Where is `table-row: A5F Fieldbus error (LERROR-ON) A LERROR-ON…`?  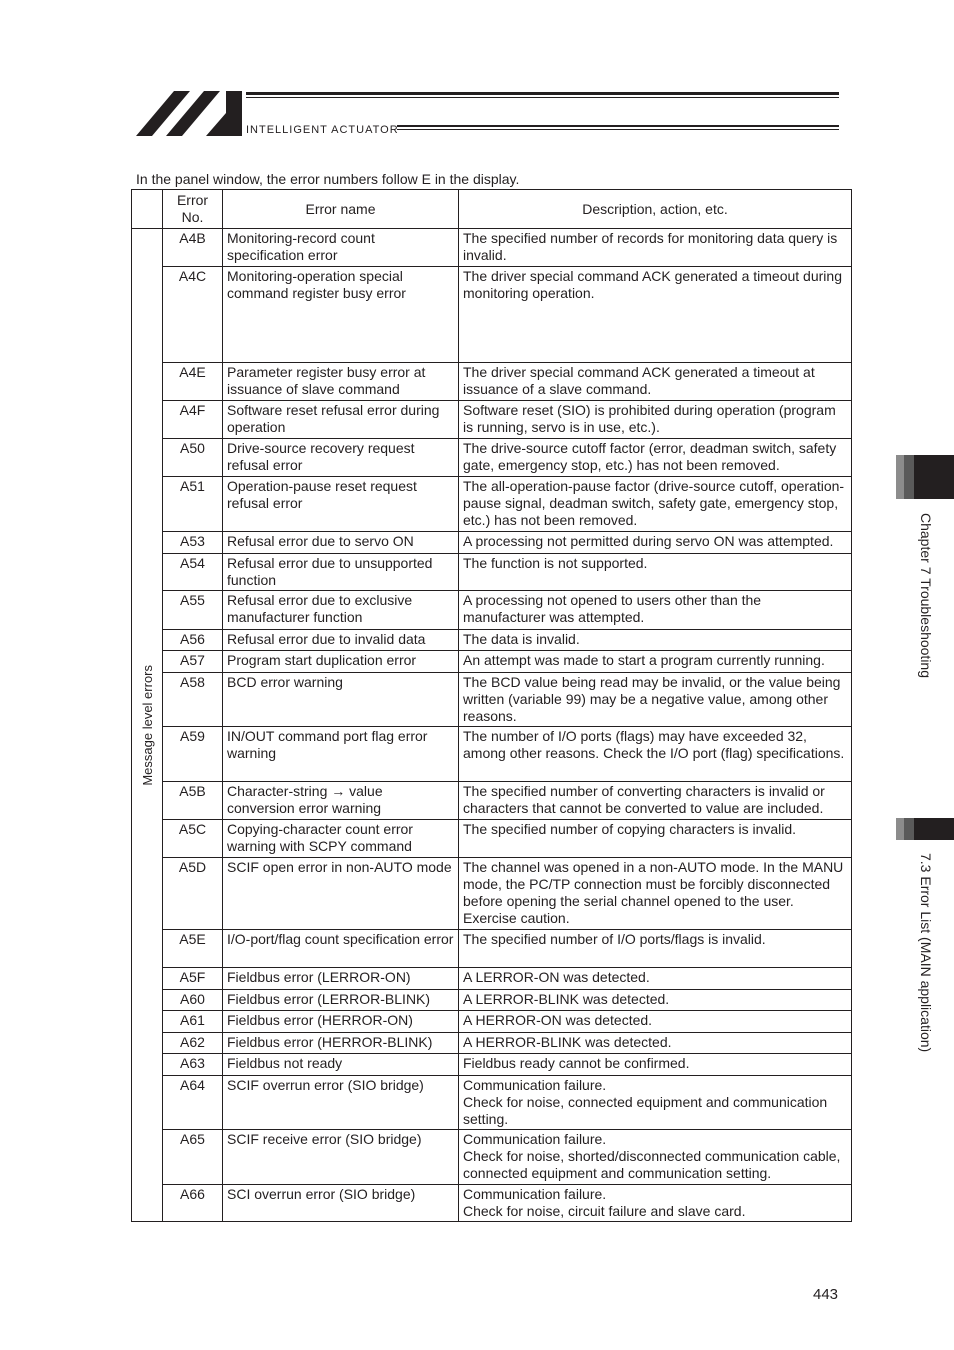
table-row: A5F Fieldbus error (LERROR-ON) A LERROR-ON… is located at coordinates (492, 978).